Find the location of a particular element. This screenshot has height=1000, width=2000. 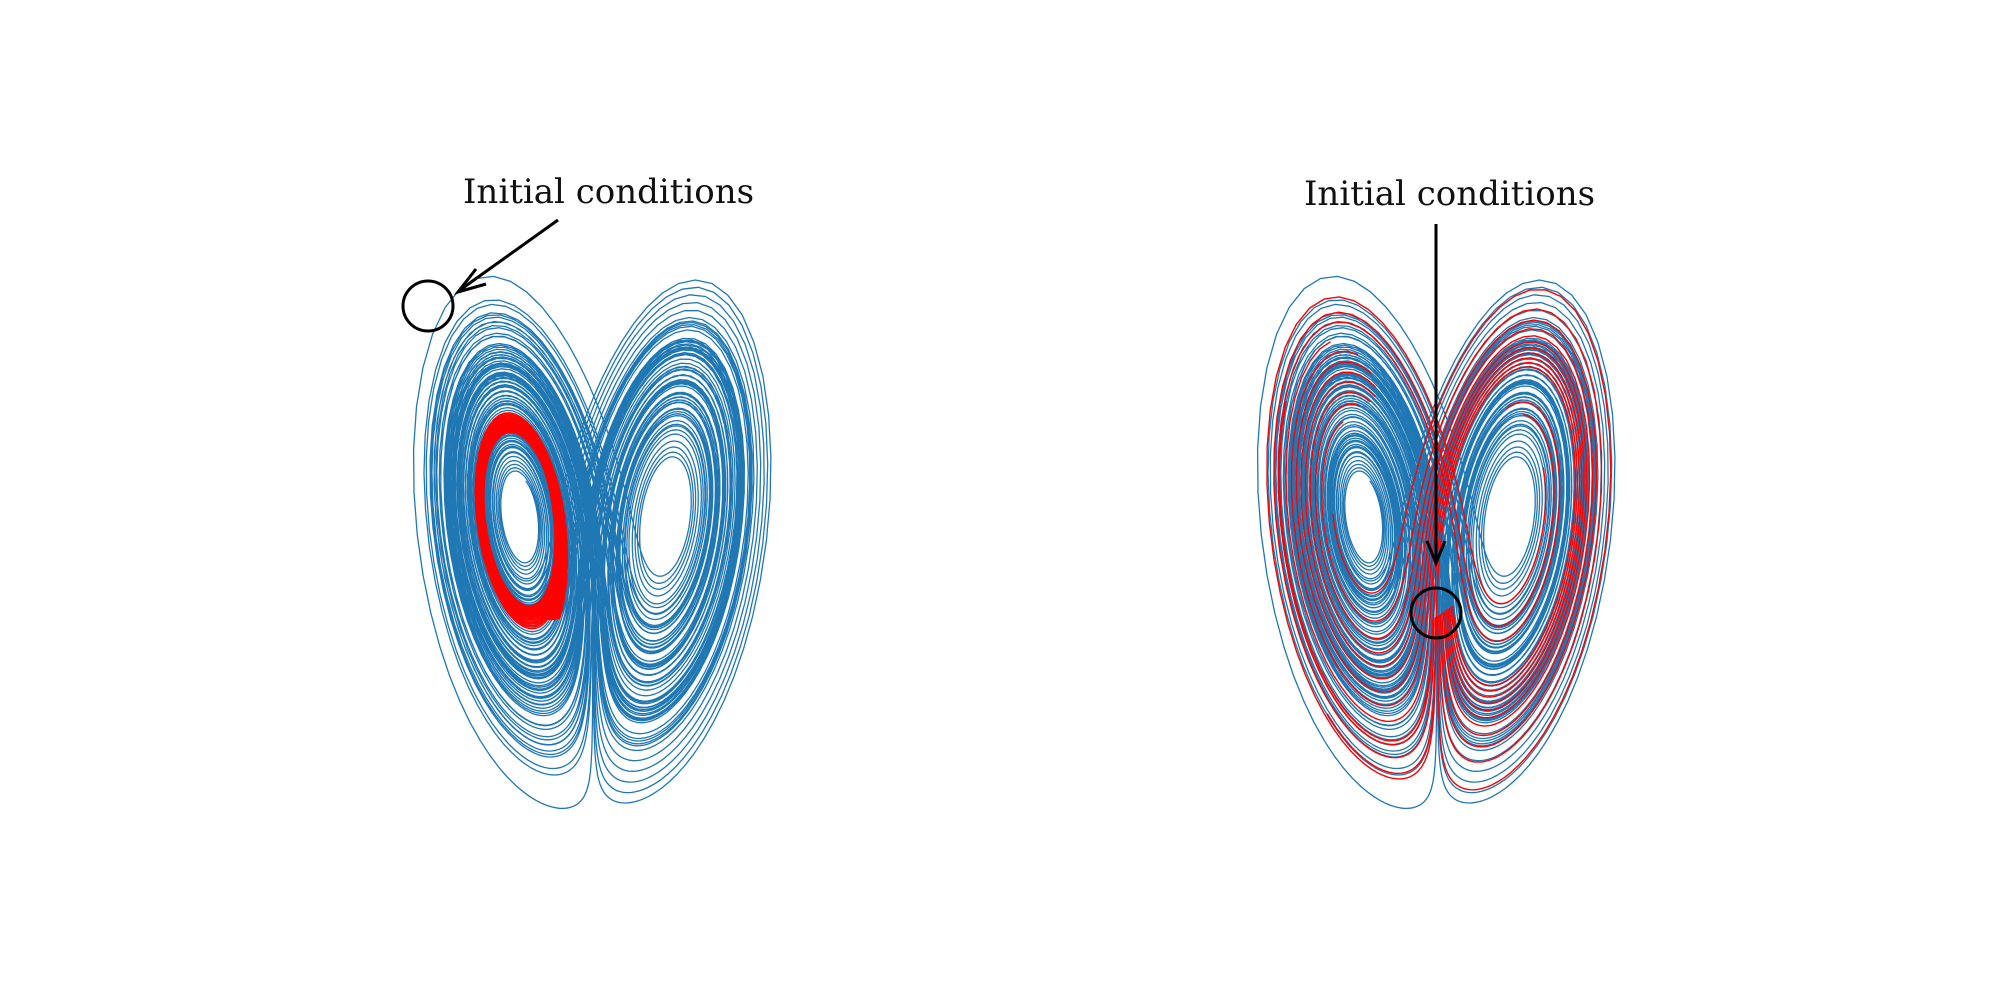

left-annotation-arrow-head is located at coordinates (470, 281).